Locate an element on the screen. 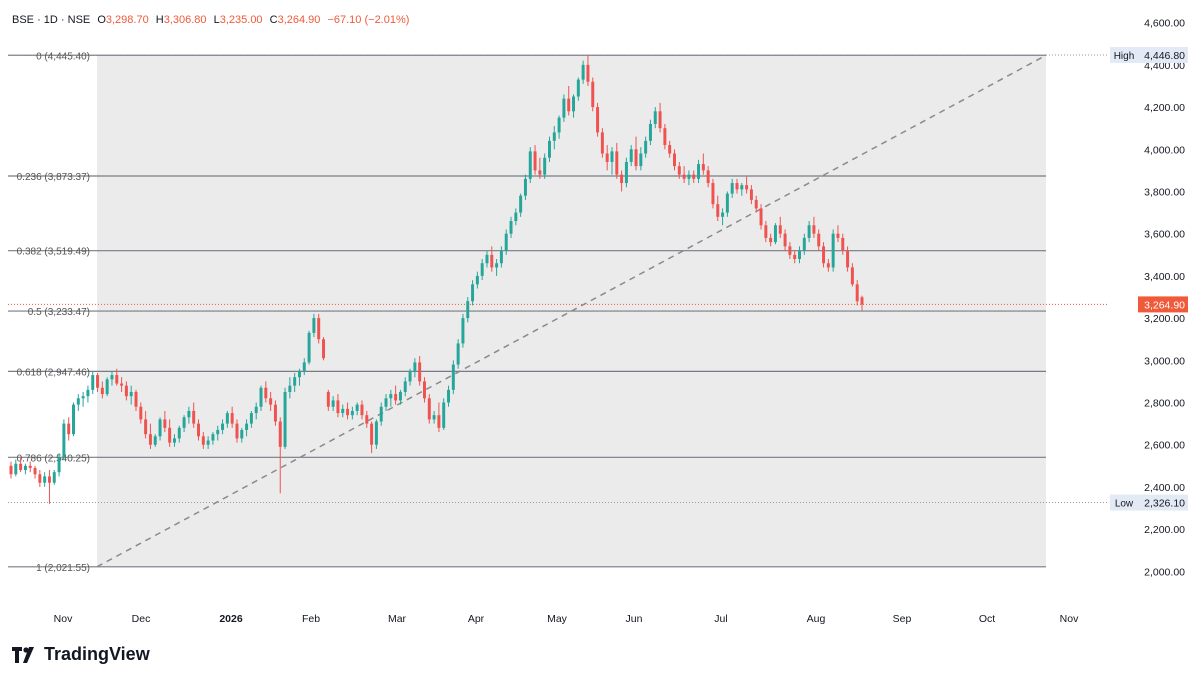 The image size is (1200, 680). last-price-tag-value-bg is located at coordinates (1163, 304).